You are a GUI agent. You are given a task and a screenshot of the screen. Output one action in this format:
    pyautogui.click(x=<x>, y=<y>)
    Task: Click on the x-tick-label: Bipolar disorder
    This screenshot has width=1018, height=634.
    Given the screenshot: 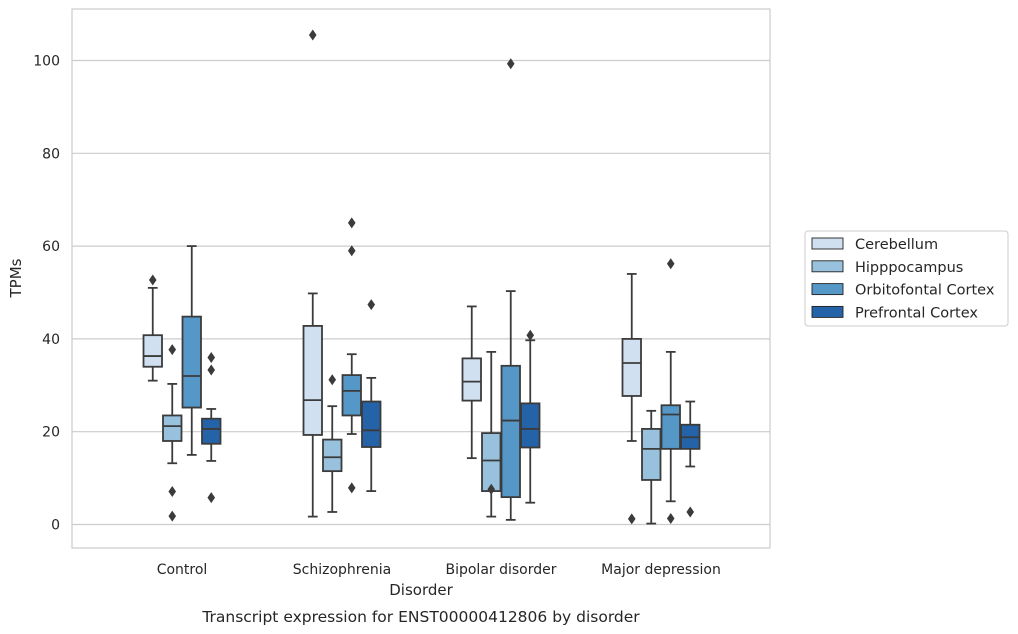 What is the action you would take?
    pyautogui.click(x=500, y=570)
    